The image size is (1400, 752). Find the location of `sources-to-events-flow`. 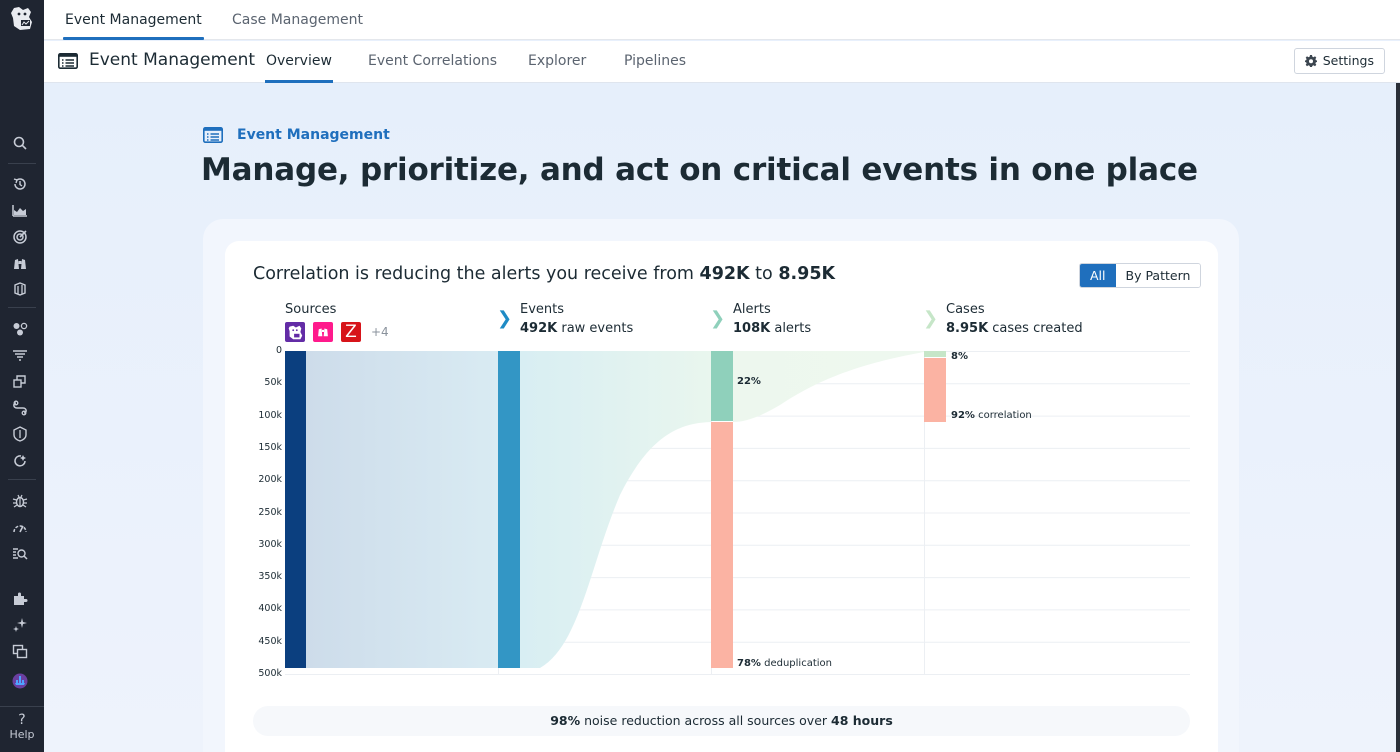

sources-to-events-flow is located at coordinates (402, 509).